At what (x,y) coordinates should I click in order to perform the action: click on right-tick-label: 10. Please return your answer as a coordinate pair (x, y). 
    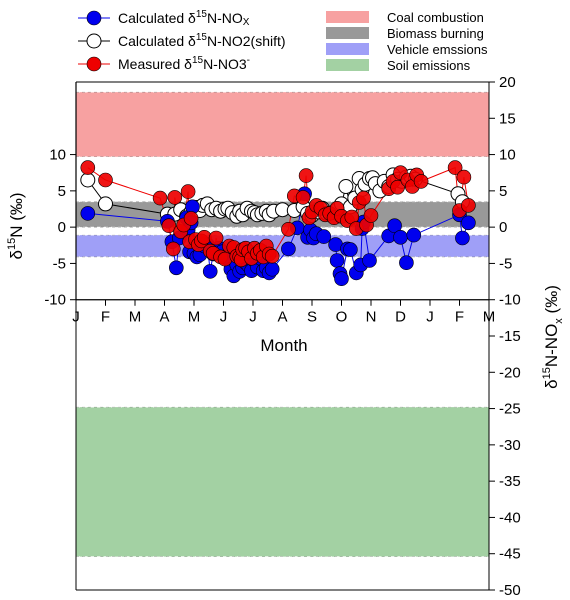
    Looking at the image, I should click on (507, 155).